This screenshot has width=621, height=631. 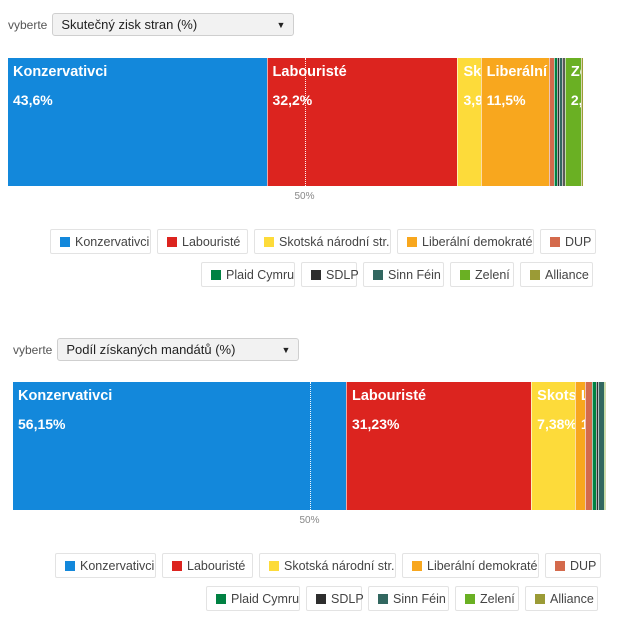 What do you see at coordinates (334, 241) in the screenshot?
I see `legend-label: Skotská národní str.` at bounding box center [334, 241].